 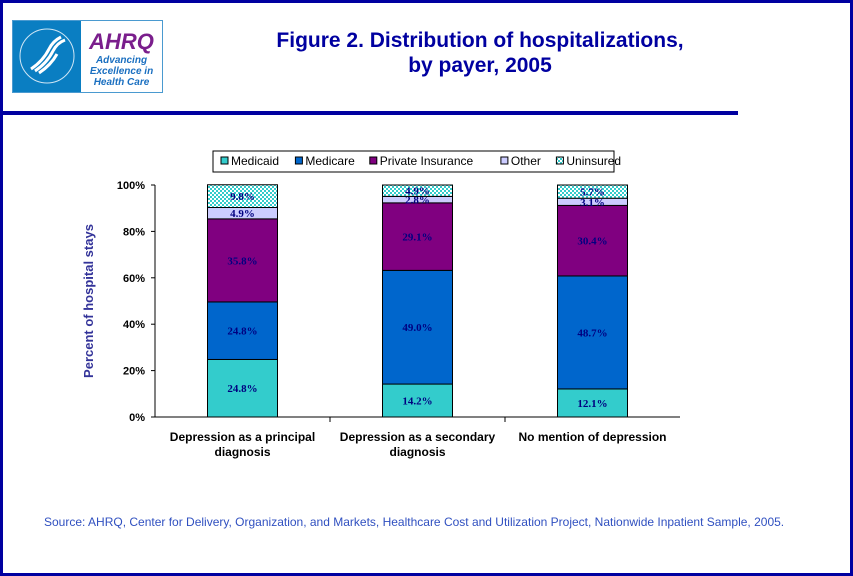 I want to click on bar-segment-medicare, so click(x=417, y=327).